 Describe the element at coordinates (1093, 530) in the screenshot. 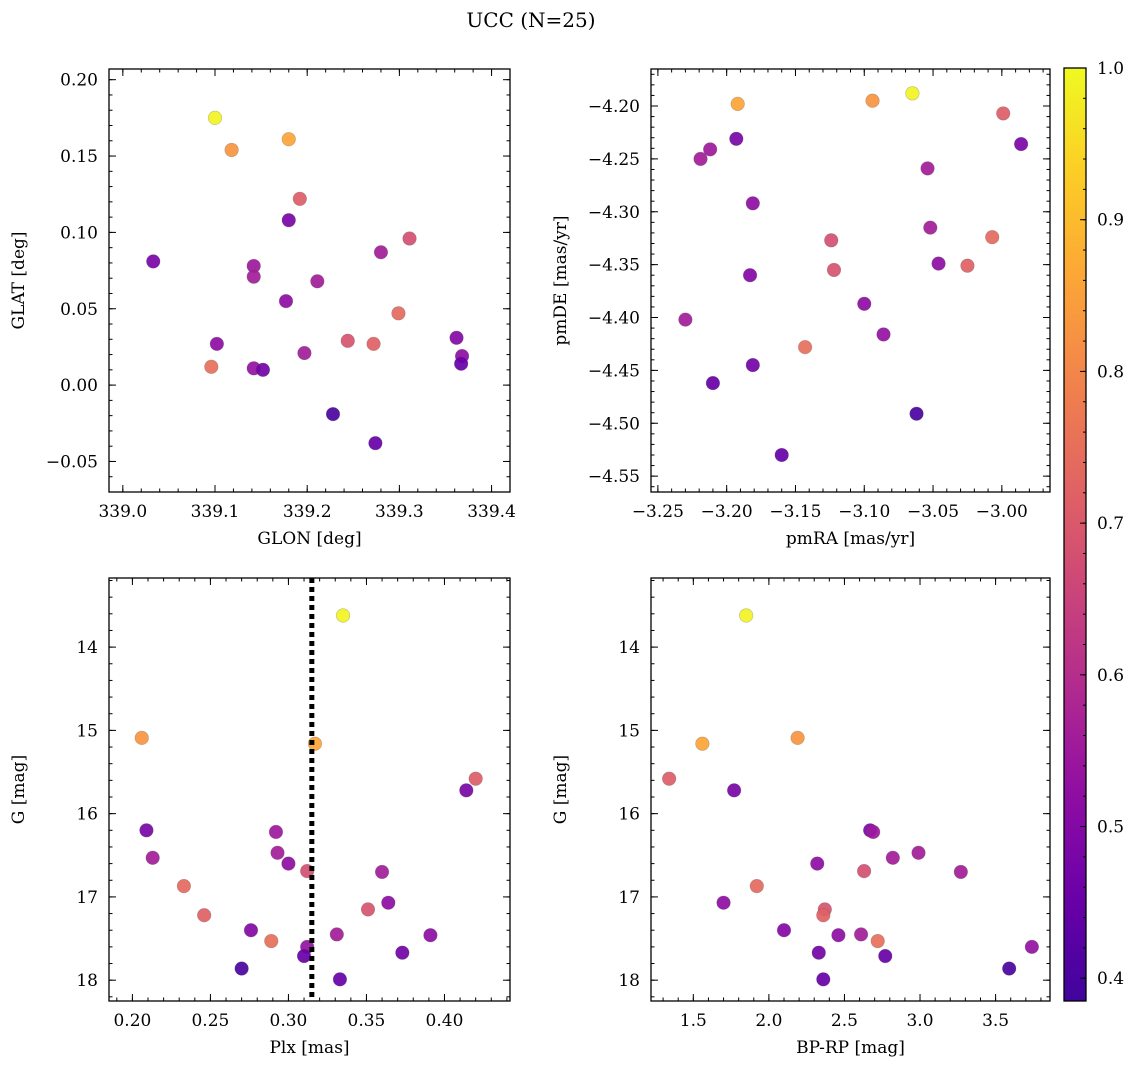

I see `colorbar: 0.4 0.5 0.6 0.7 0.8 0.9 1.0` at that location.